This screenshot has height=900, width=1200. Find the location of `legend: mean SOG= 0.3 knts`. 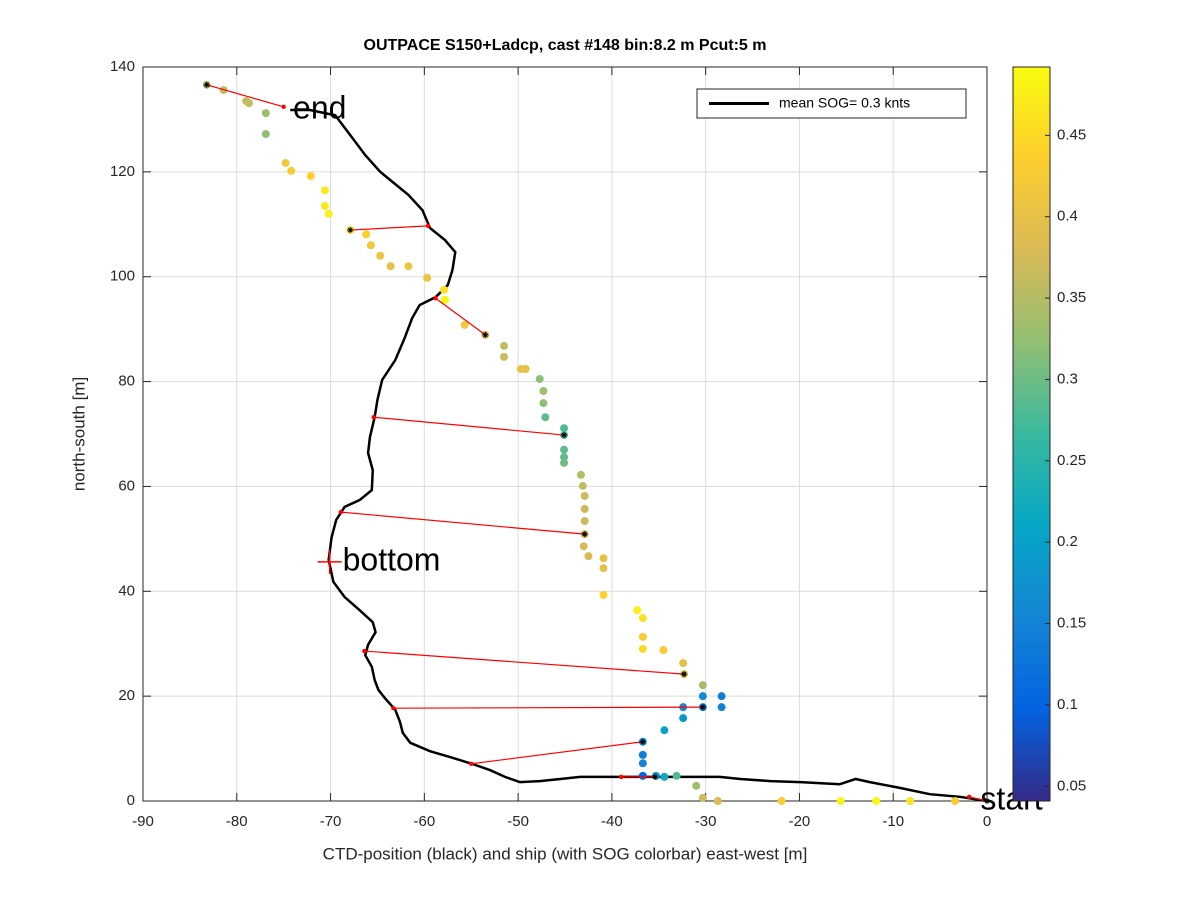

legend: mean SOG= 0.3 knts is located at coordinates (831, 103).